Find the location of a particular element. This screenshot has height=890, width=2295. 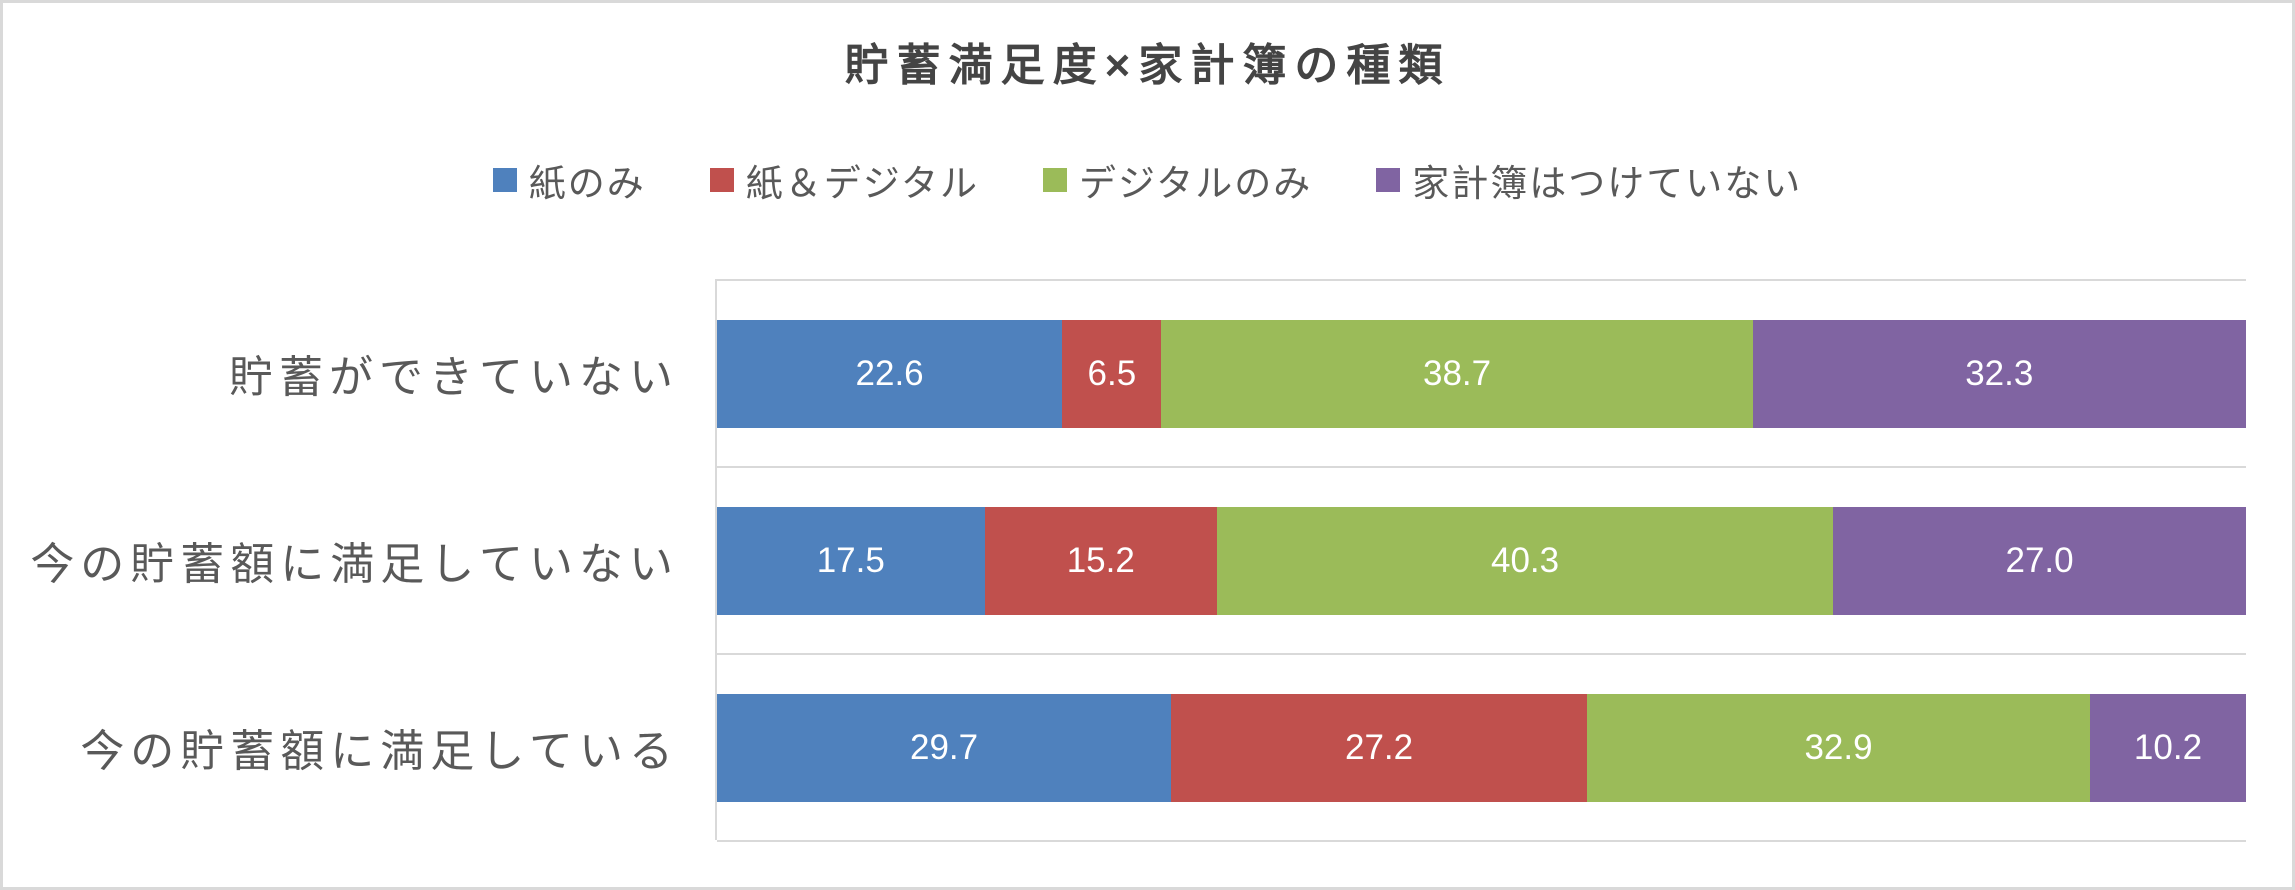

data-label: 32.3 is located at coordinates (1999, 373).